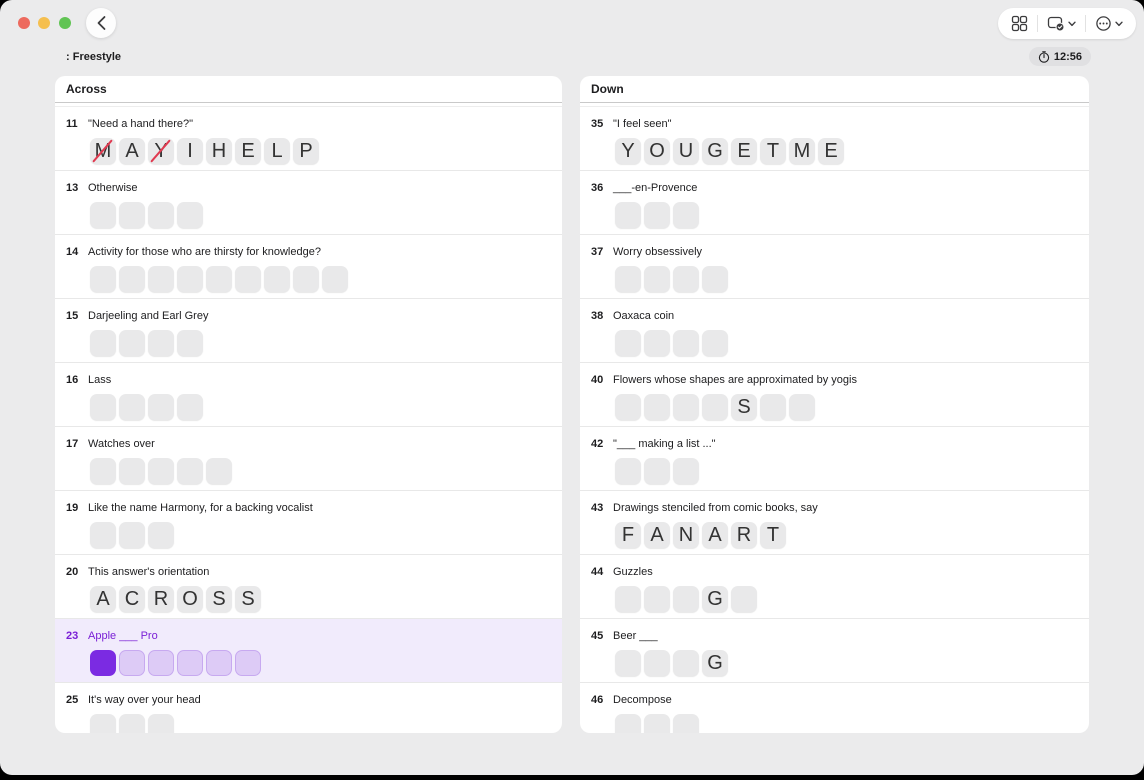 The image size is (1144, 780). I want to click on clue-row: 37 Worry obsessively, so click(834, 267).